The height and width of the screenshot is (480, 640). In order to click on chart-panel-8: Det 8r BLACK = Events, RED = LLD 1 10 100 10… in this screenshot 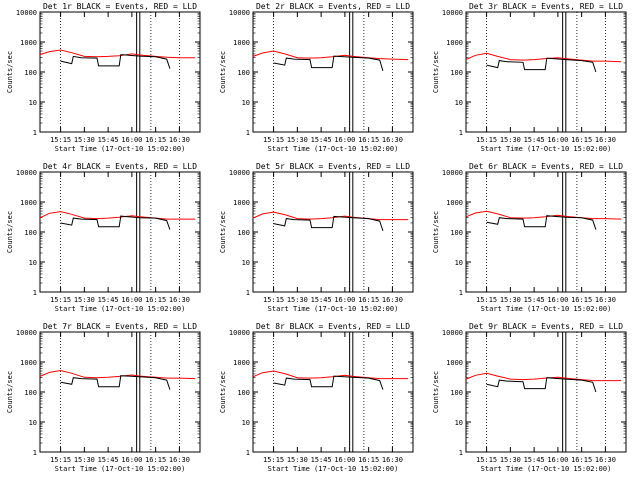, I will do `click(316, 397)`.